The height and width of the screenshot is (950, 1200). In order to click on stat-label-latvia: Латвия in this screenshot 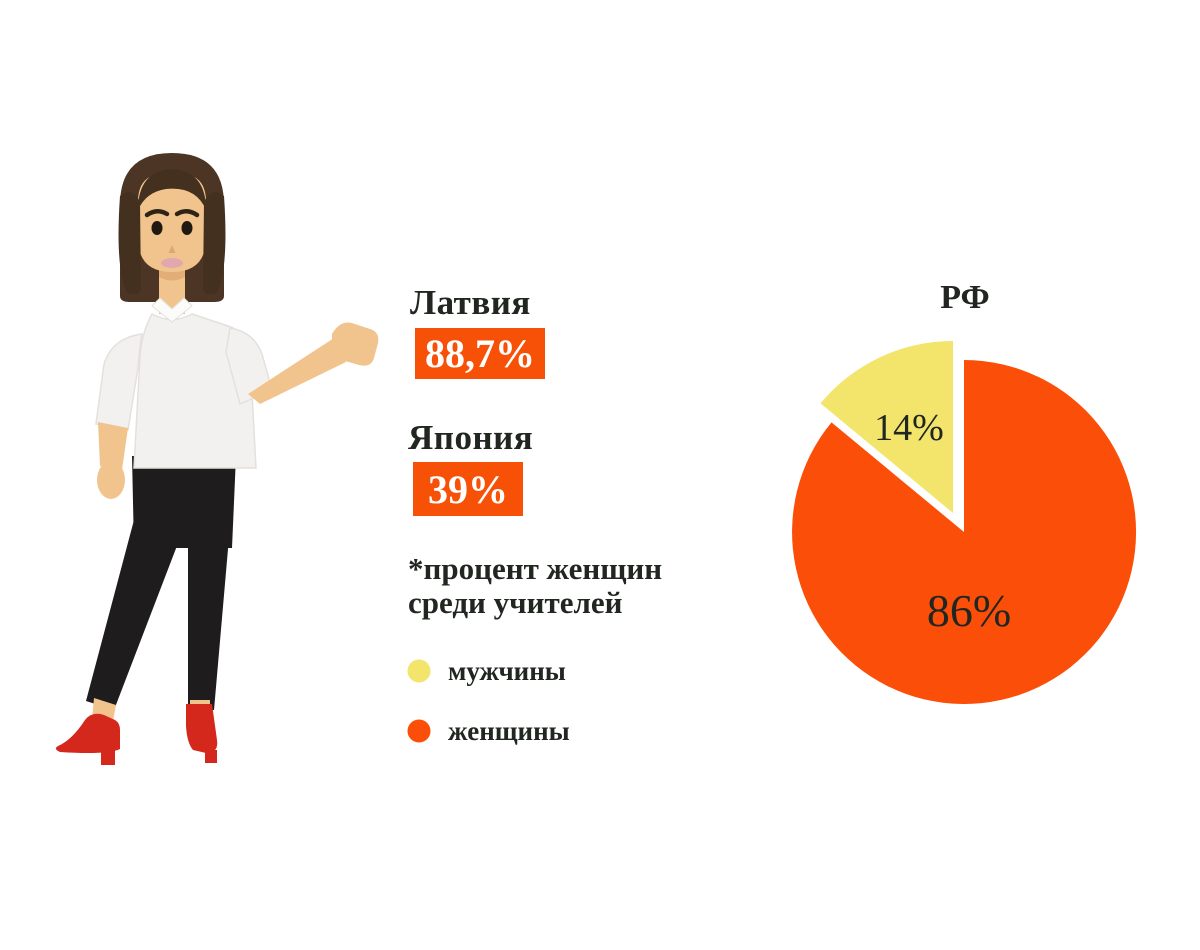, I will do `click(470, 302)`.